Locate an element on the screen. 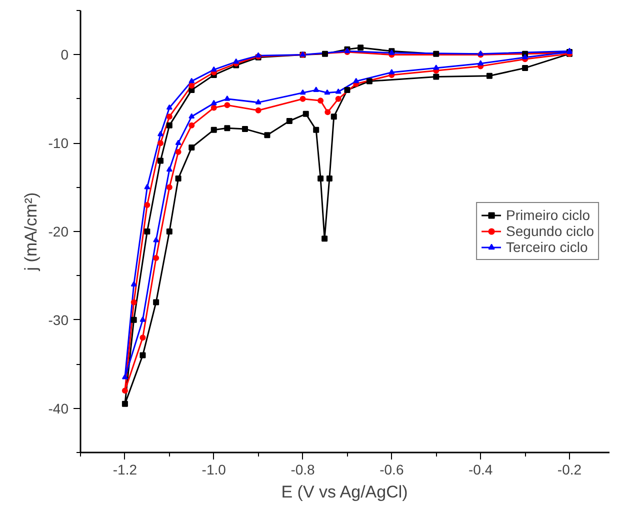  x-tick-label: -1.0 is located at coordinates (214, 470).